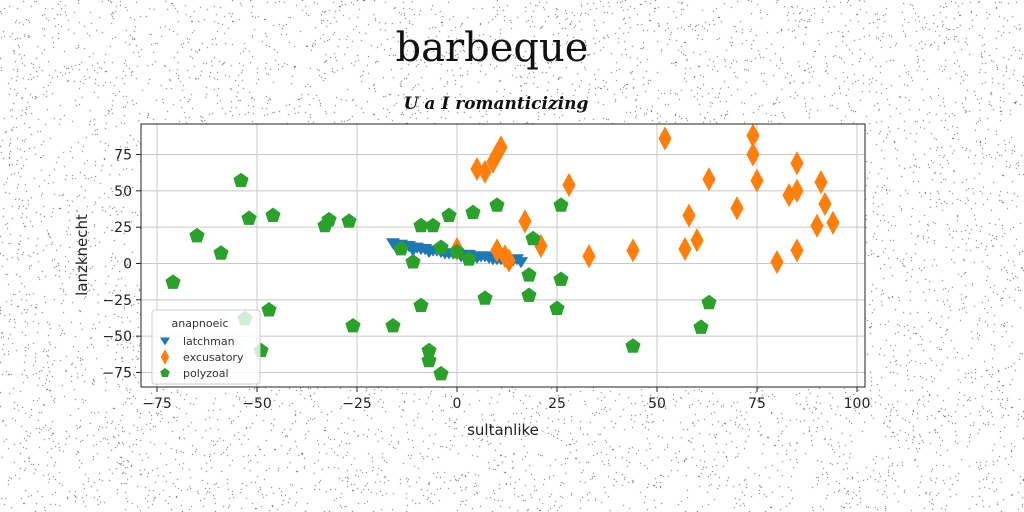 The image size is (1024, 512). Describe the element at coordinates (457, 404) in the screenshot. I see `x-tick-label: 0` at that location.